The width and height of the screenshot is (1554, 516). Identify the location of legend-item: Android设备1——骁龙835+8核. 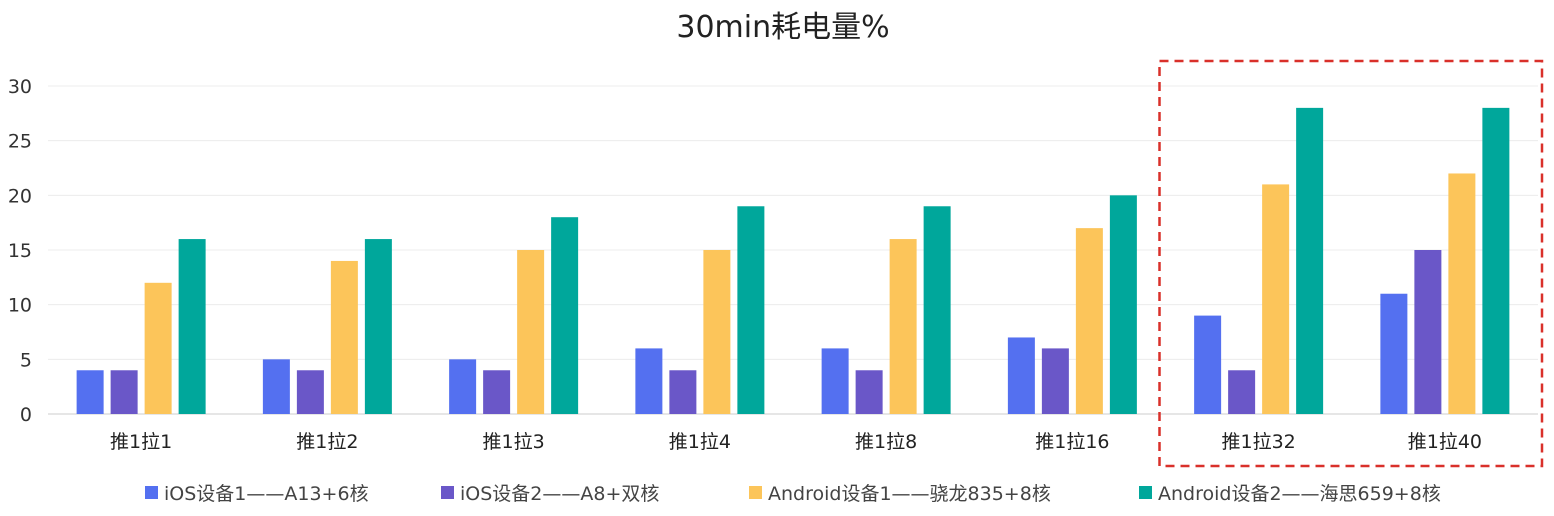
(900, 494).